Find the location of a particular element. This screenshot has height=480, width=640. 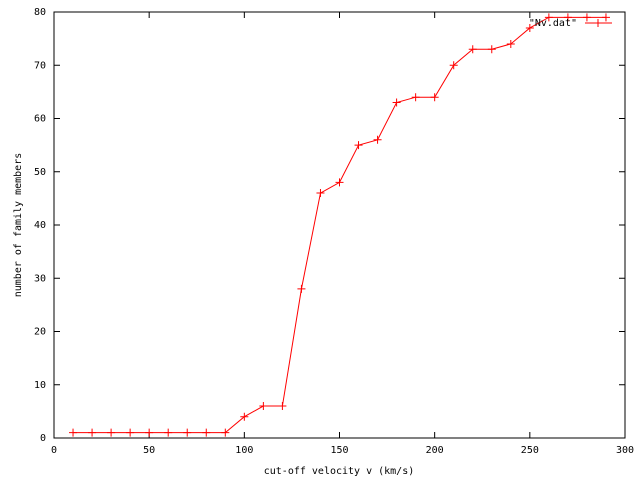

y-tick-label: 0 is located at coordinates (43, 438).